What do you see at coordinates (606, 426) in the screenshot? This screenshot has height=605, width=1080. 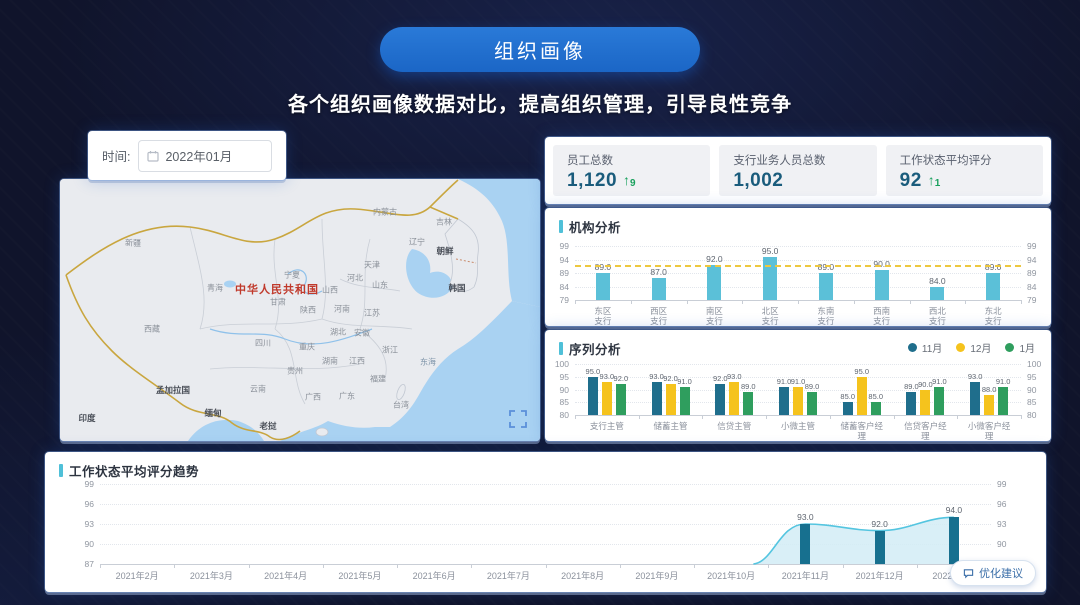 I see `x-axis-category-label: 支行主管` at bounding box center [606, 426].